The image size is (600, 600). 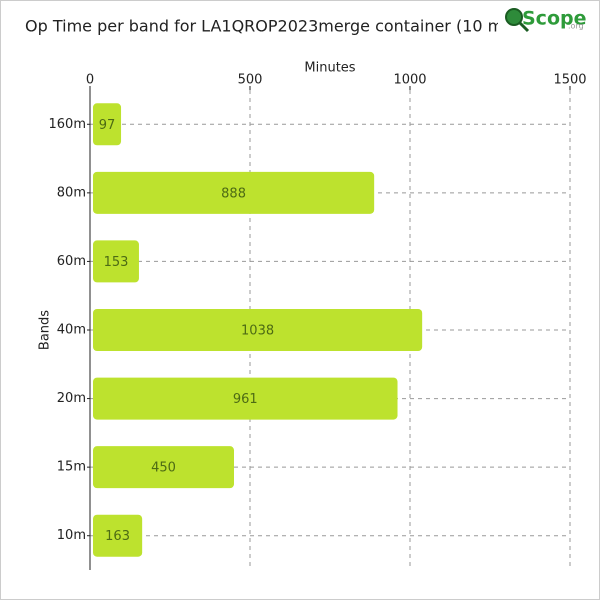 I want to click on x-tick-label: 500, so click(x=250, y=80).